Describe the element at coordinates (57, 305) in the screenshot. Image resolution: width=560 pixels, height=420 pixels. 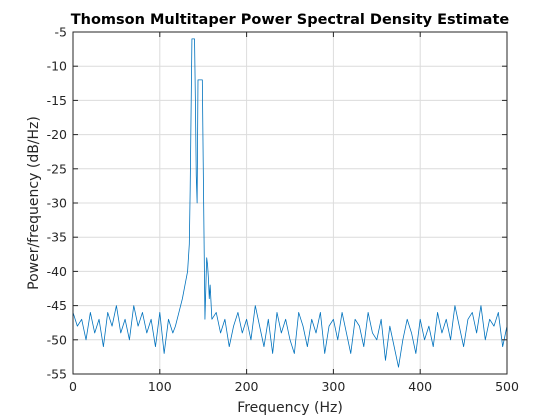
I see `y-tick-label: -45` at that location.